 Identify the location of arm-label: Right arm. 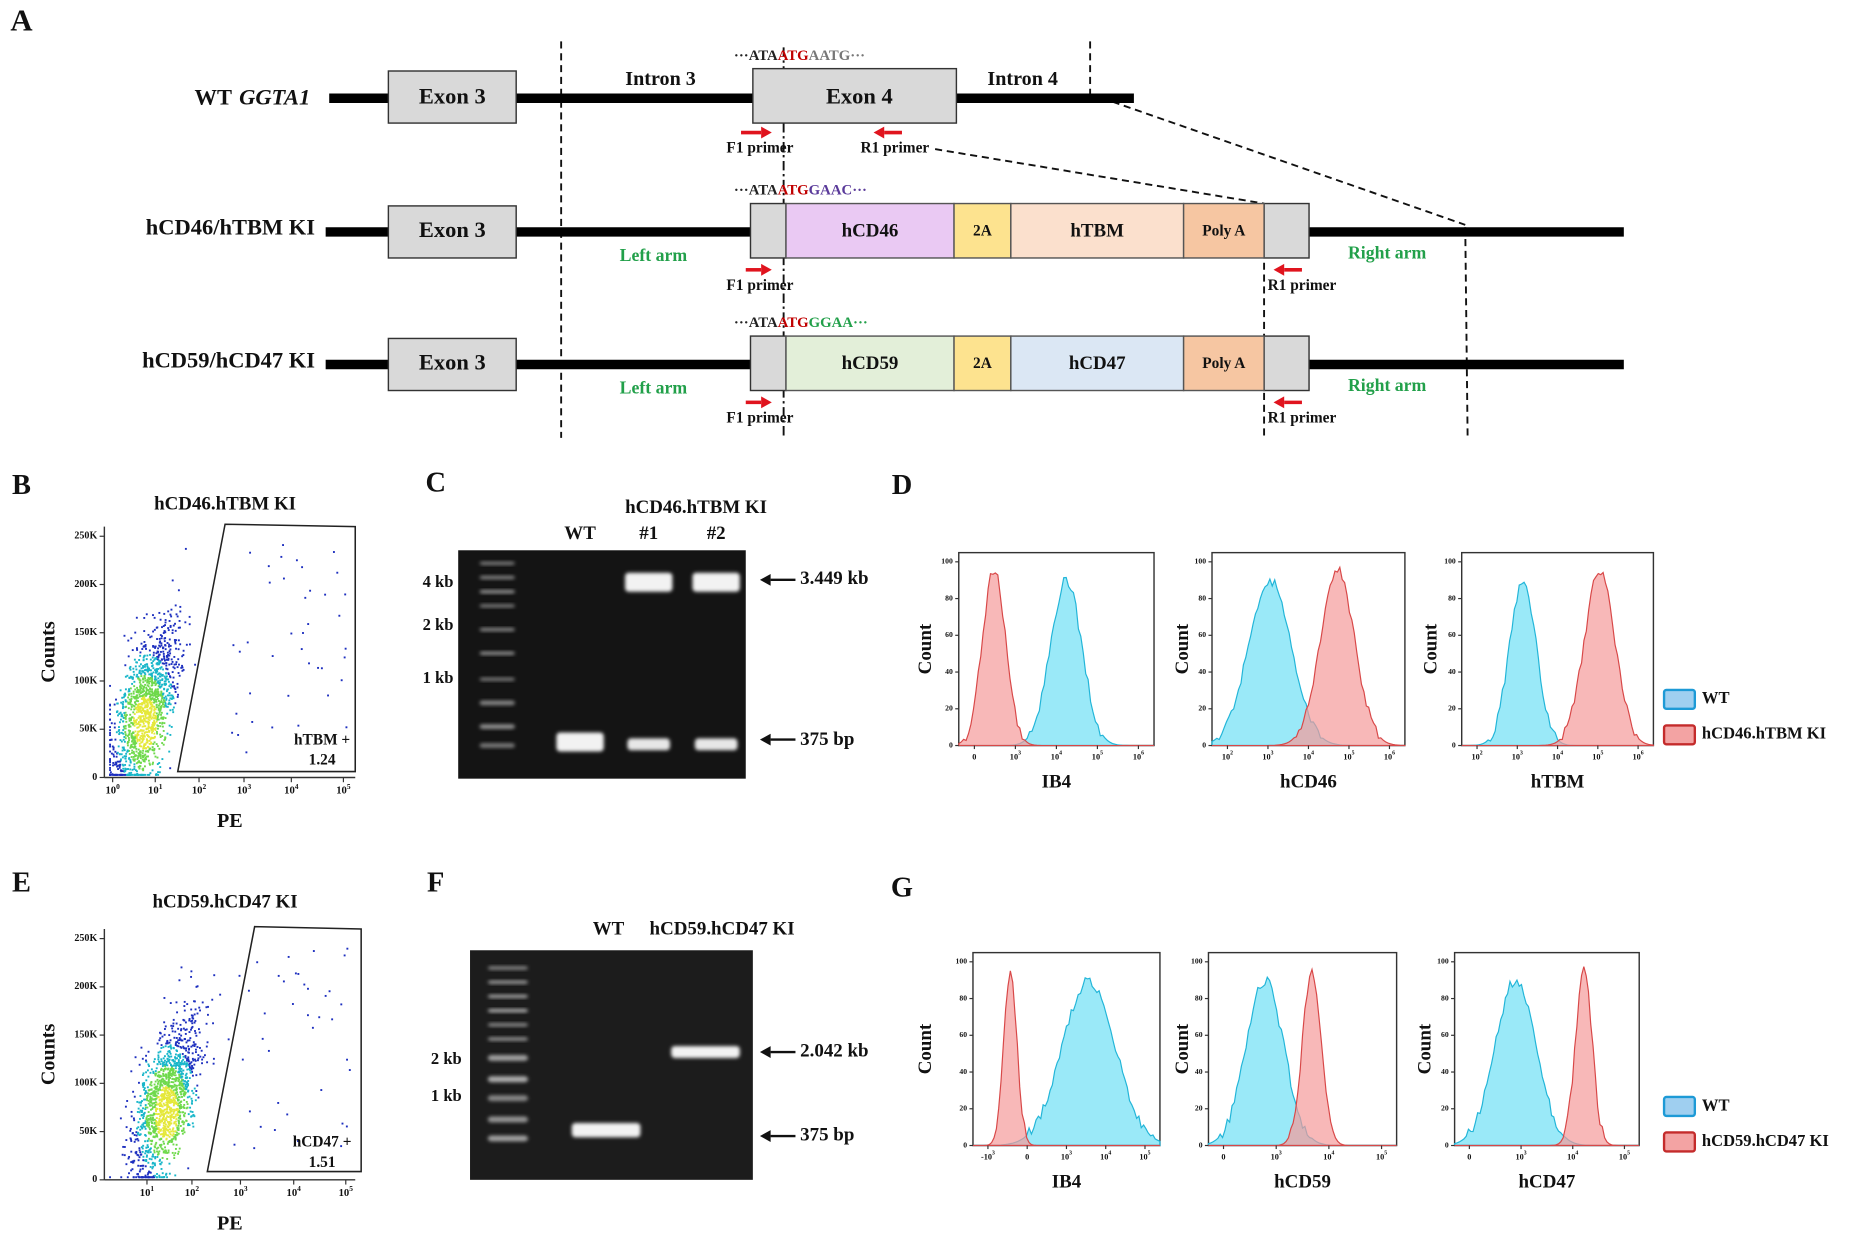
(1387, 253).